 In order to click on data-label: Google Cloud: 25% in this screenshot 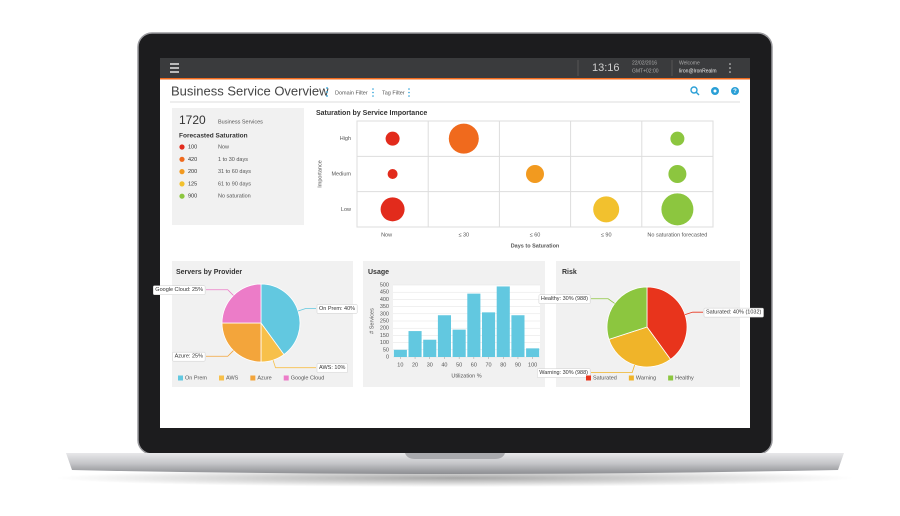, I will do `click(179, 290)`.